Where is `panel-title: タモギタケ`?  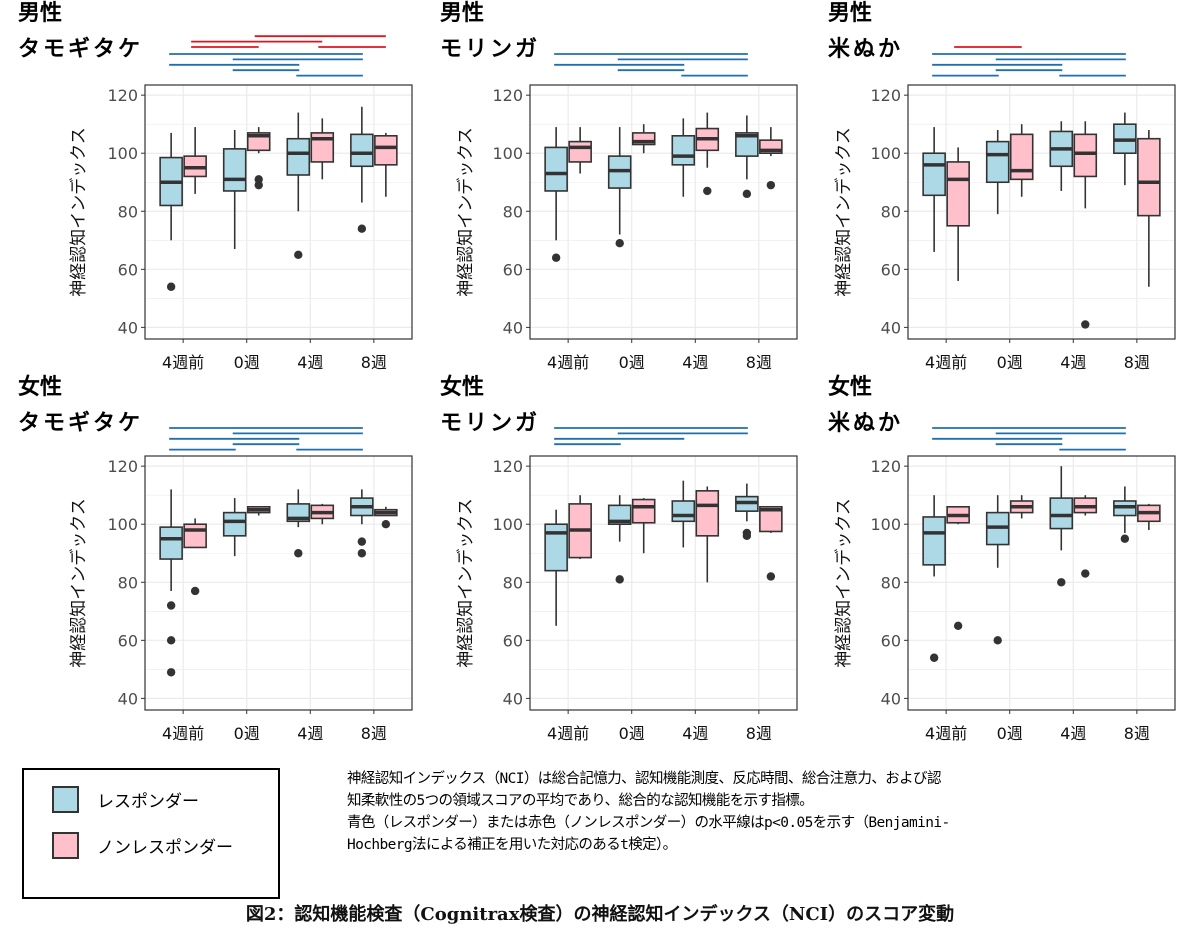
panel-title: タモギタケ is located at coordinates (80, 423).